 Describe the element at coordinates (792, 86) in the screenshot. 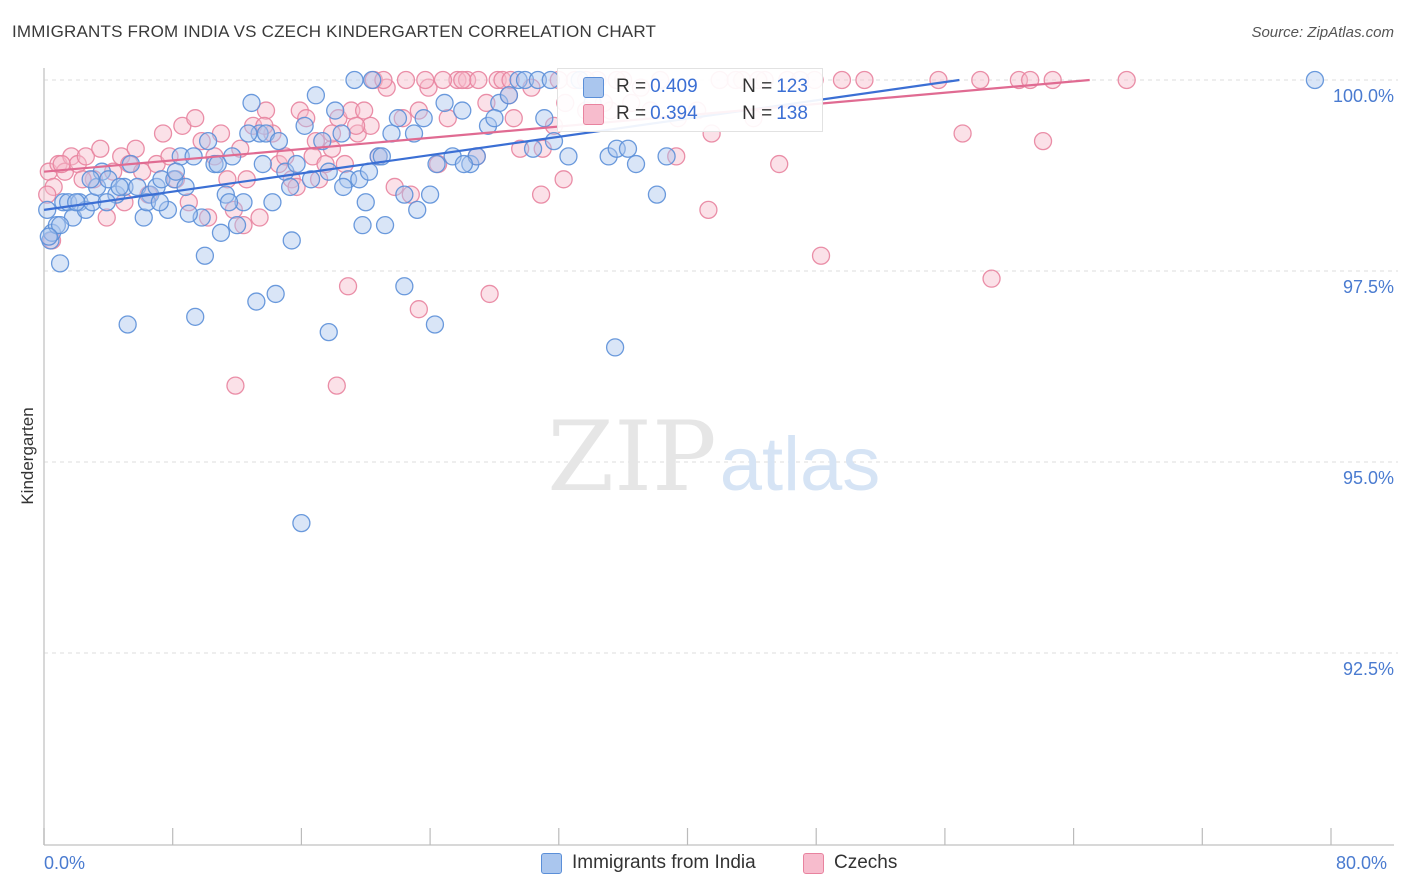

I see `n-value: 123` at that location.